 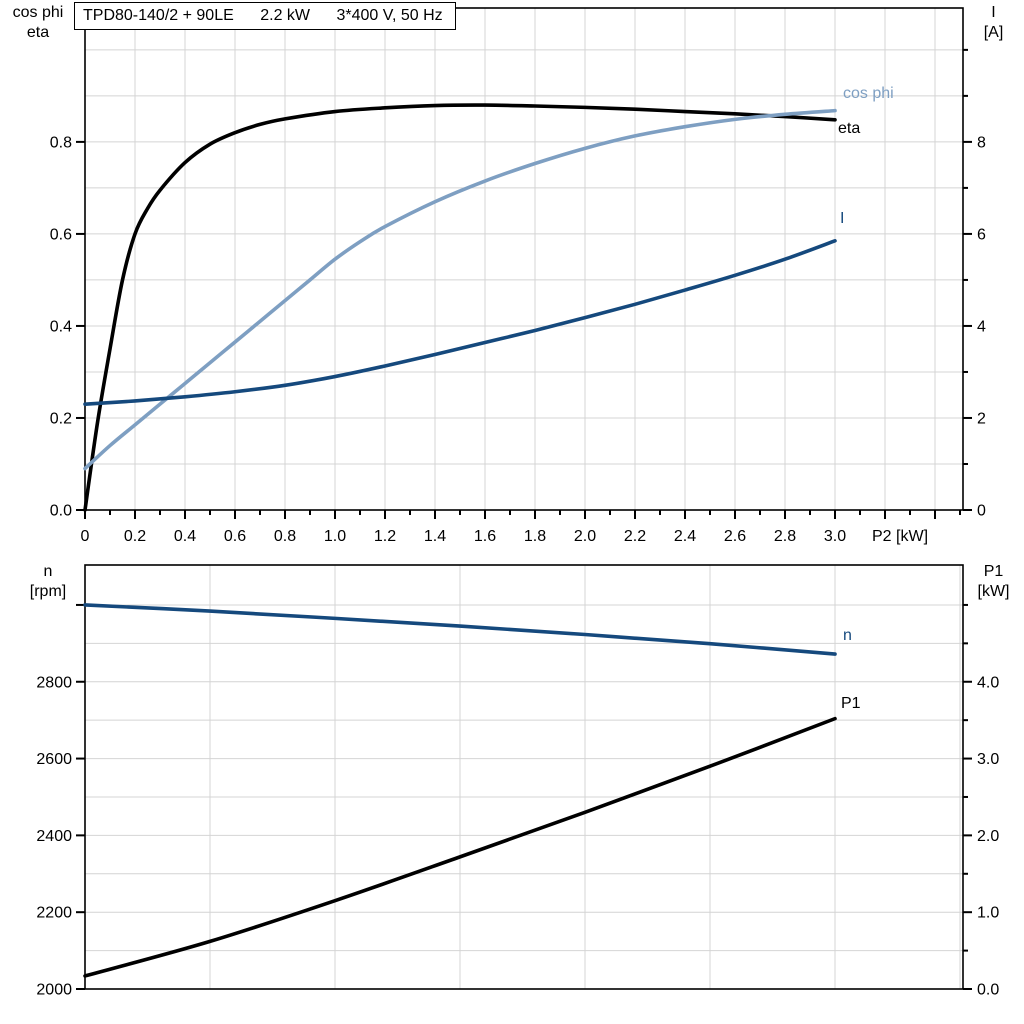 What do you see at coordinates (61, 142) in the screenshot?
I see `y-left-tick-label: 0.8` at bounding box center [61, 142].